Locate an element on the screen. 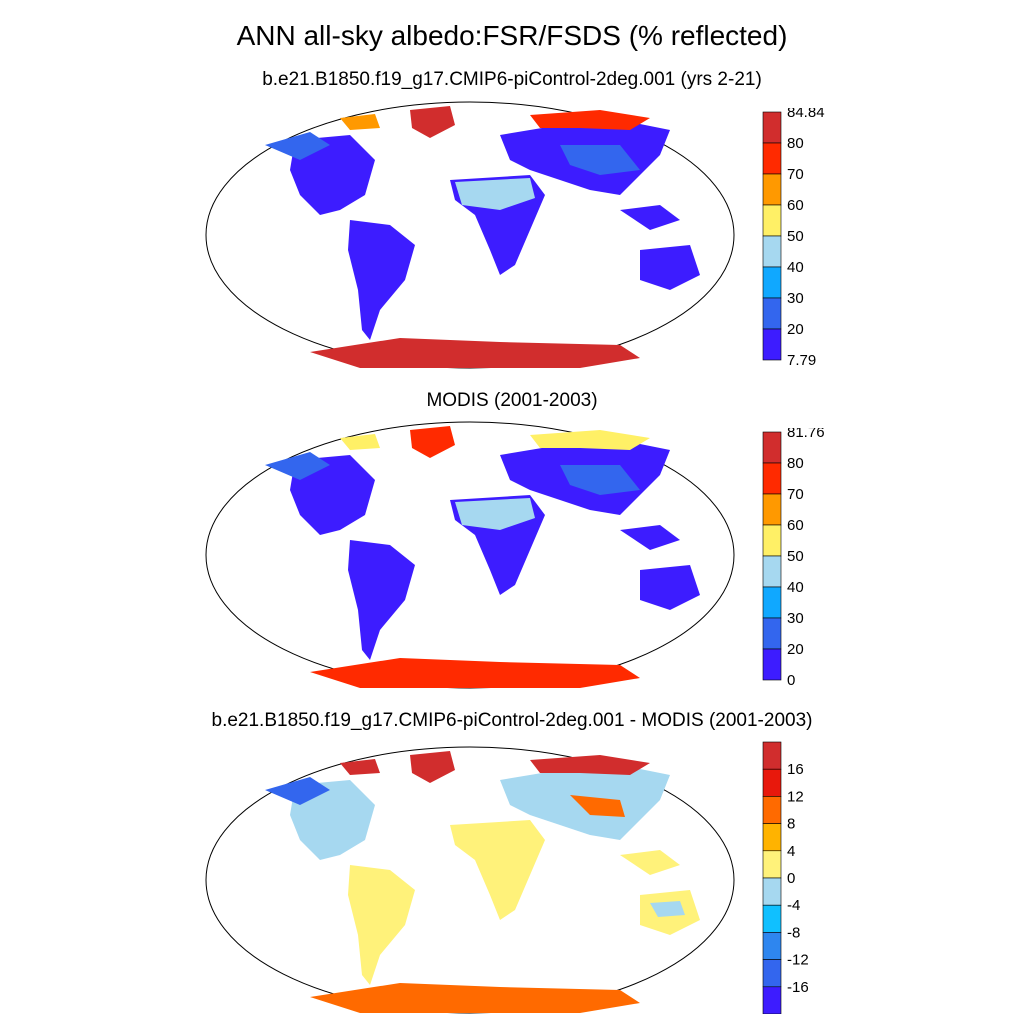  colorbar-tick-label: 81.76 is located at coordinates (806, 434).